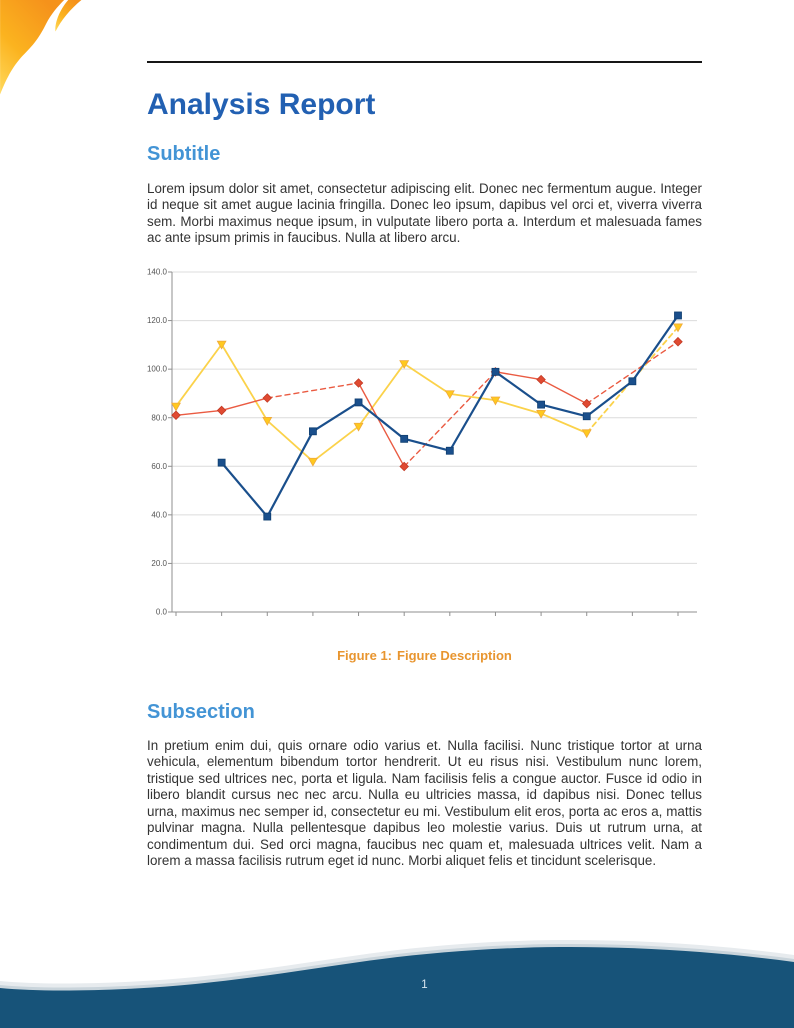 The width and height of the screenshot is (794, 1028). Describe the element at coordinates (159, 417) in the screenshot. I see `ytick-label: 80.0` at that location.